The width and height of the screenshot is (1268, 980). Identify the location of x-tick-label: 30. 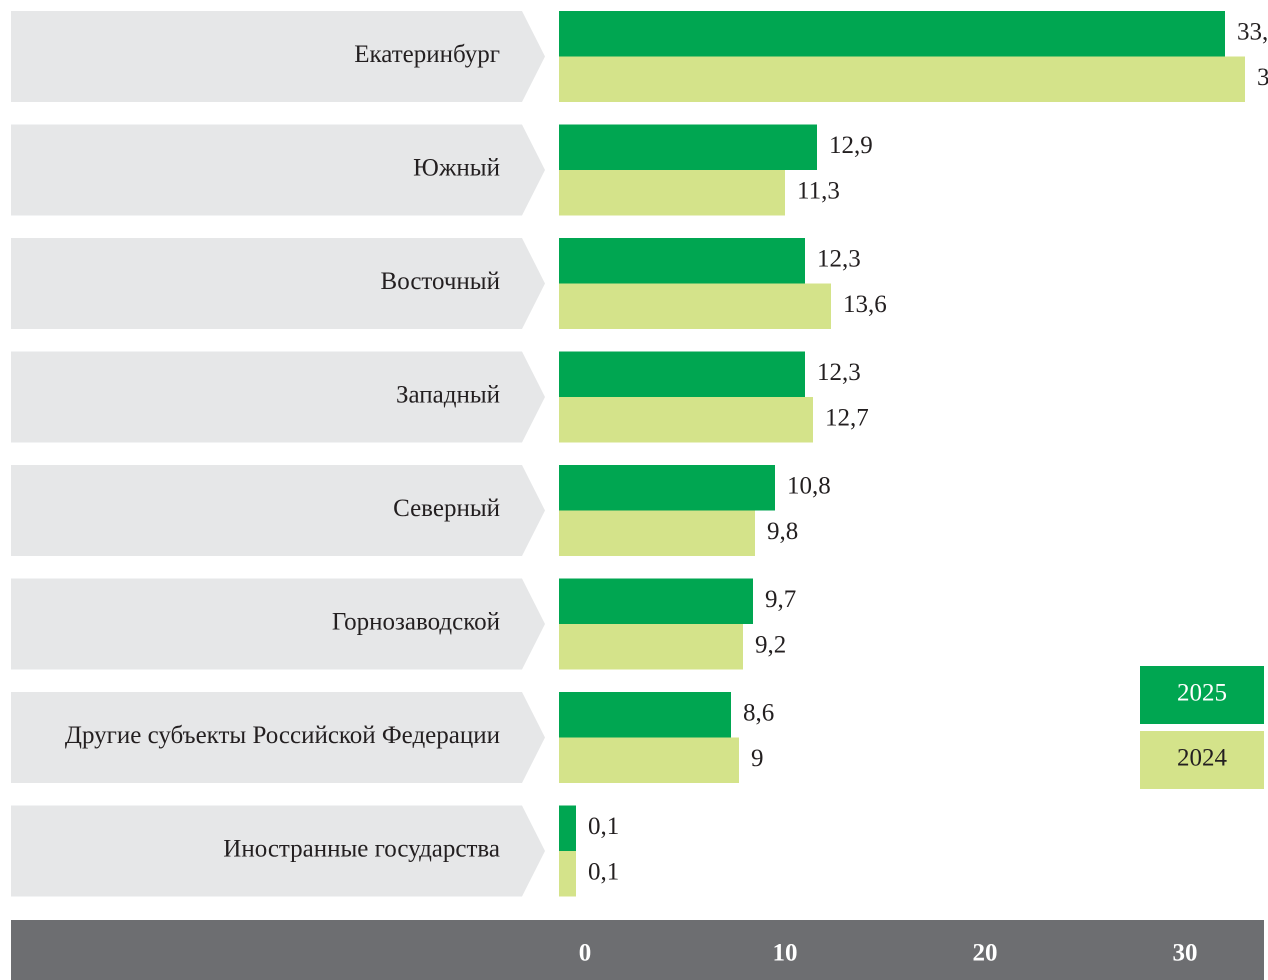
(1185, 953).